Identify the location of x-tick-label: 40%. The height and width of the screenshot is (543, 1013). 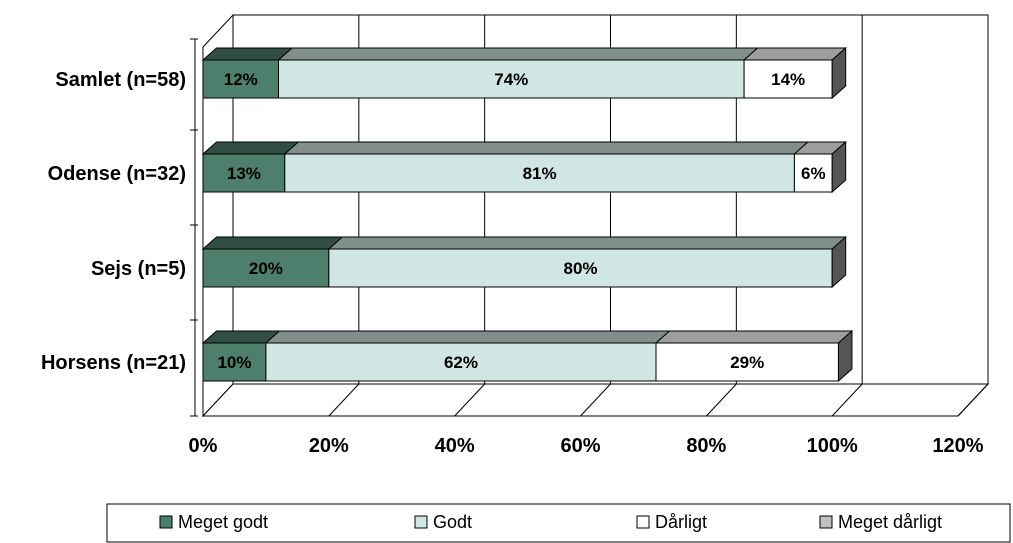
(455, 446).